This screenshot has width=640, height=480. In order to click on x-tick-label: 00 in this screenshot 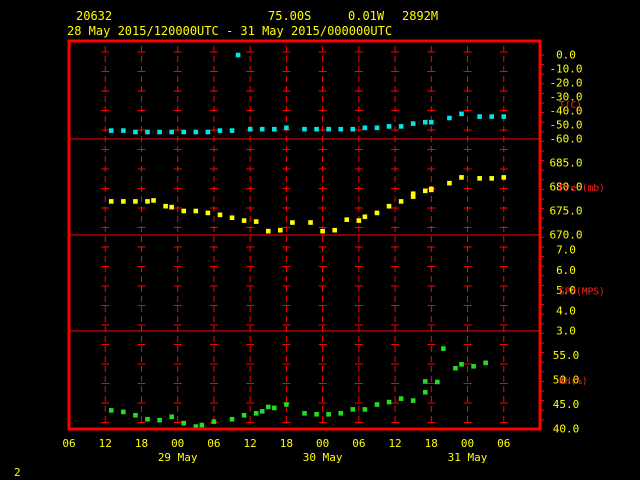, I will do `click(177, 443)`.